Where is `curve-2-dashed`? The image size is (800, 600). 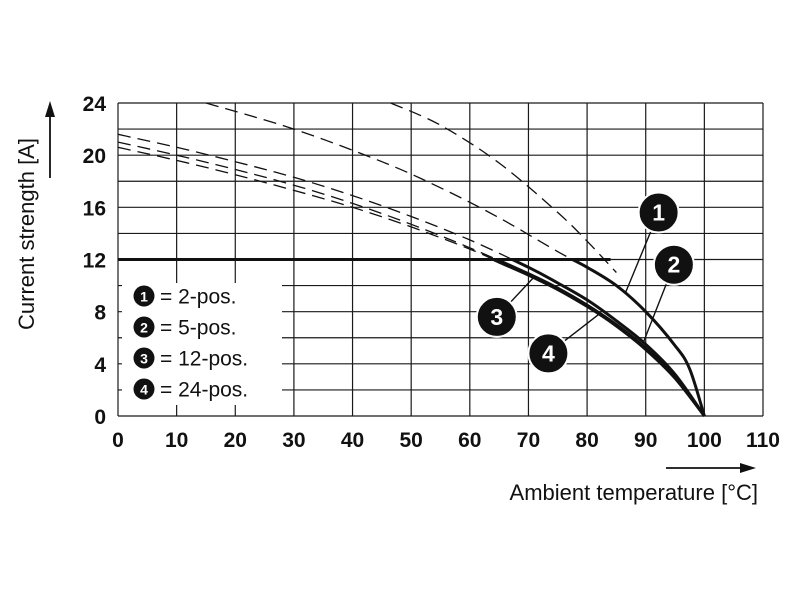
curve-2-dashed is located at coordinates (316, 196).